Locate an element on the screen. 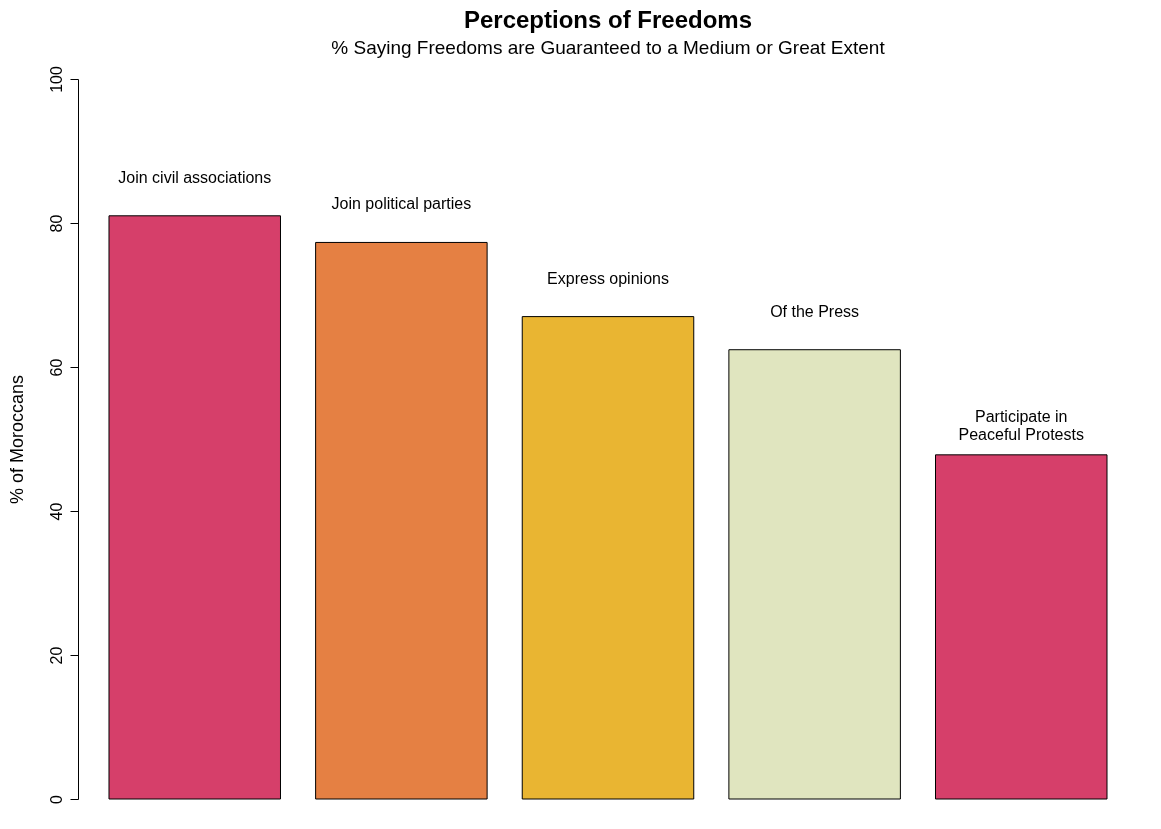  y-tick-label: 100 is located at coordinates (56, 79).